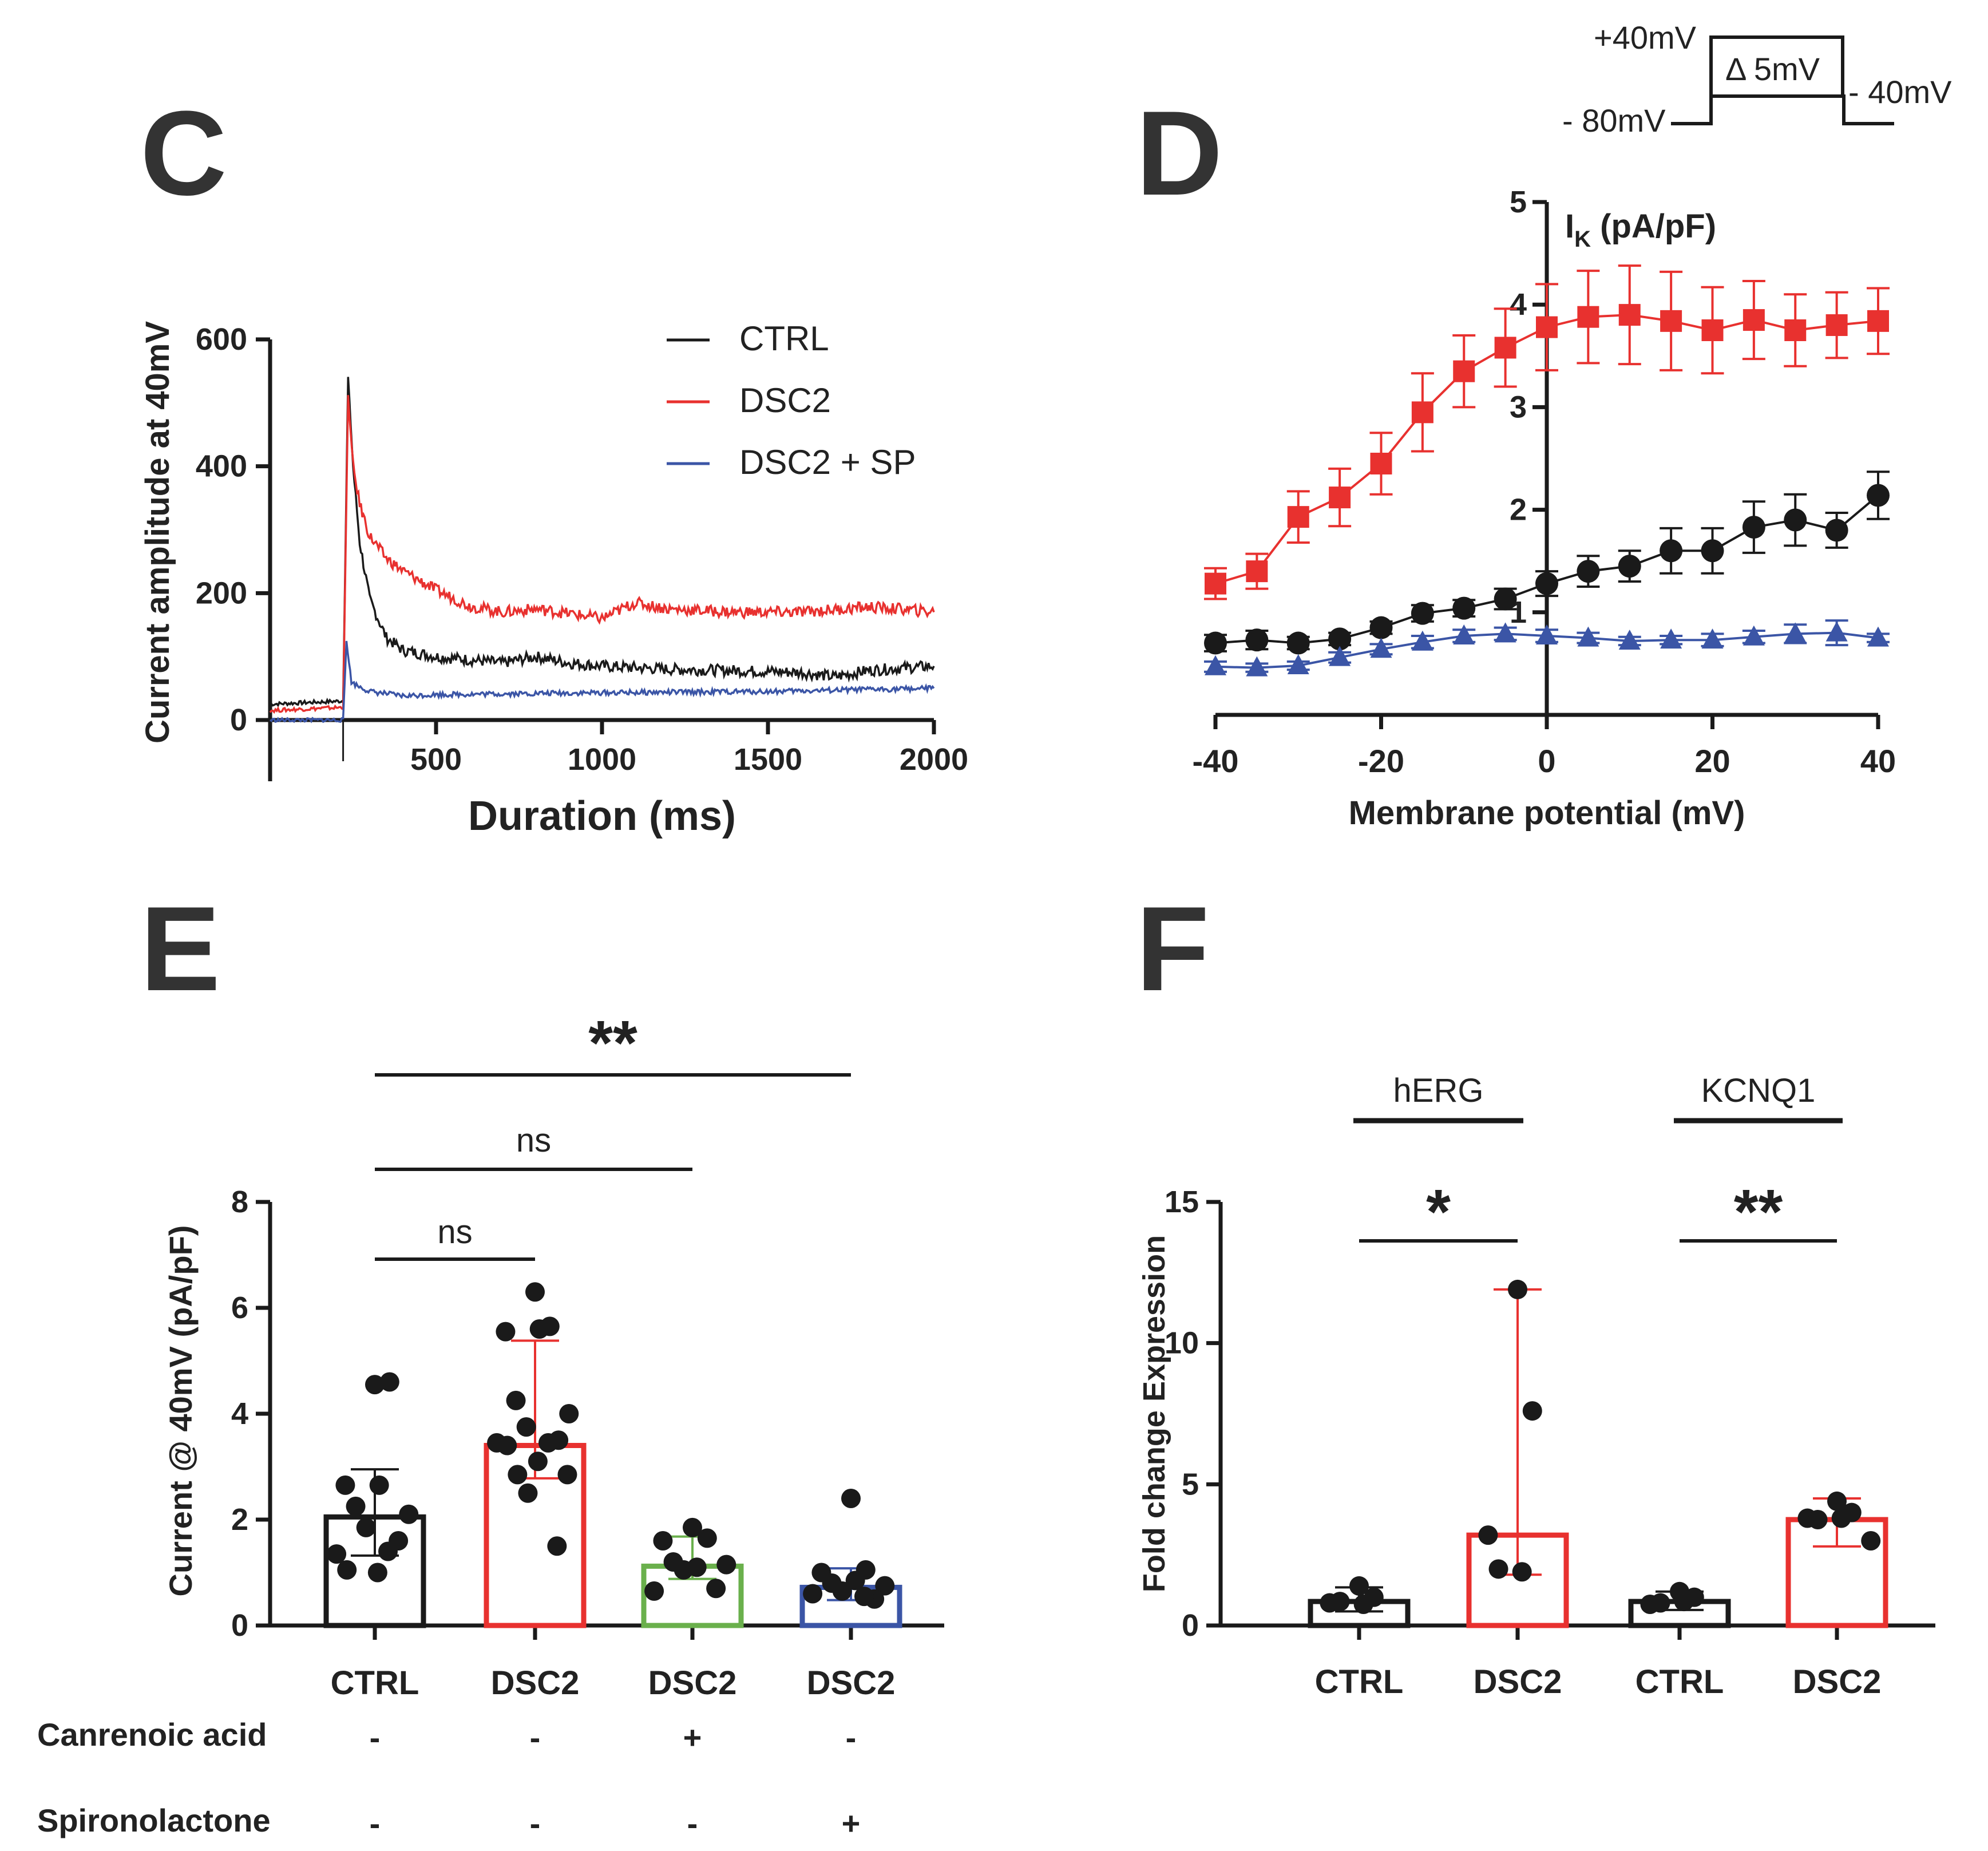 The image size is (1988, 1851). What do you see at coordinates (1438, 1212) in the screenshot?
I see `significance-label: *` at bounding box center [1438, 1212].